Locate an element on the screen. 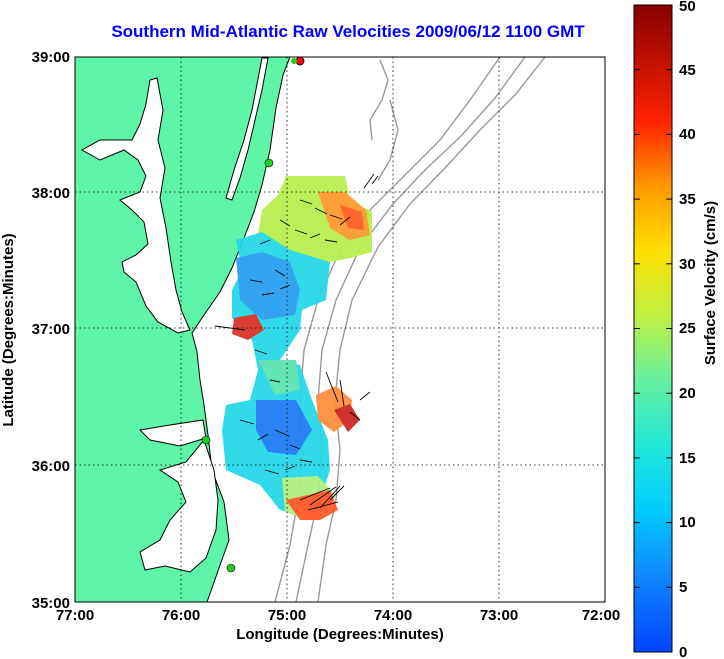 The width and height of the screenshot is (724, 659). y-axis-label: Latitude (Degrees:Minutes) is located at coordinates (8, 329).